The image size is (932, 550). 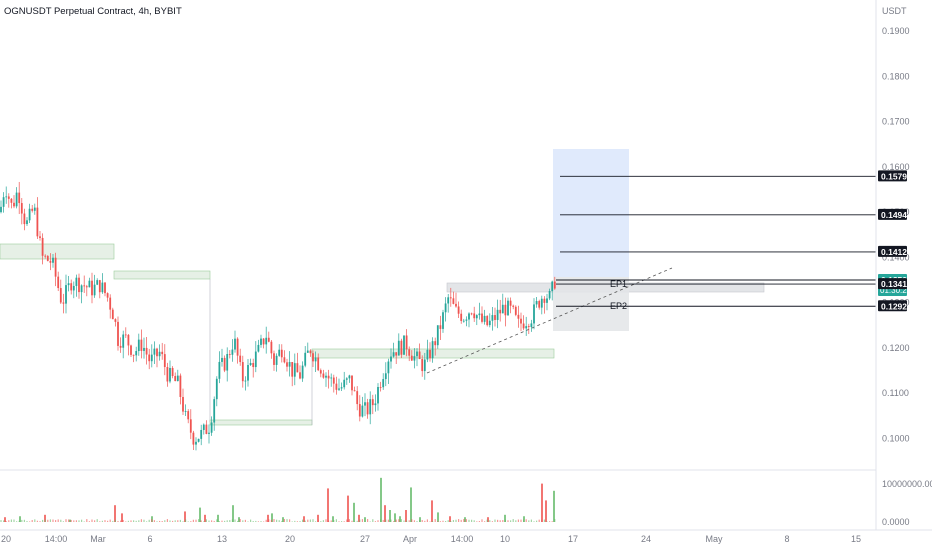 I want to click on price-tag, so click(x=892, y=306).